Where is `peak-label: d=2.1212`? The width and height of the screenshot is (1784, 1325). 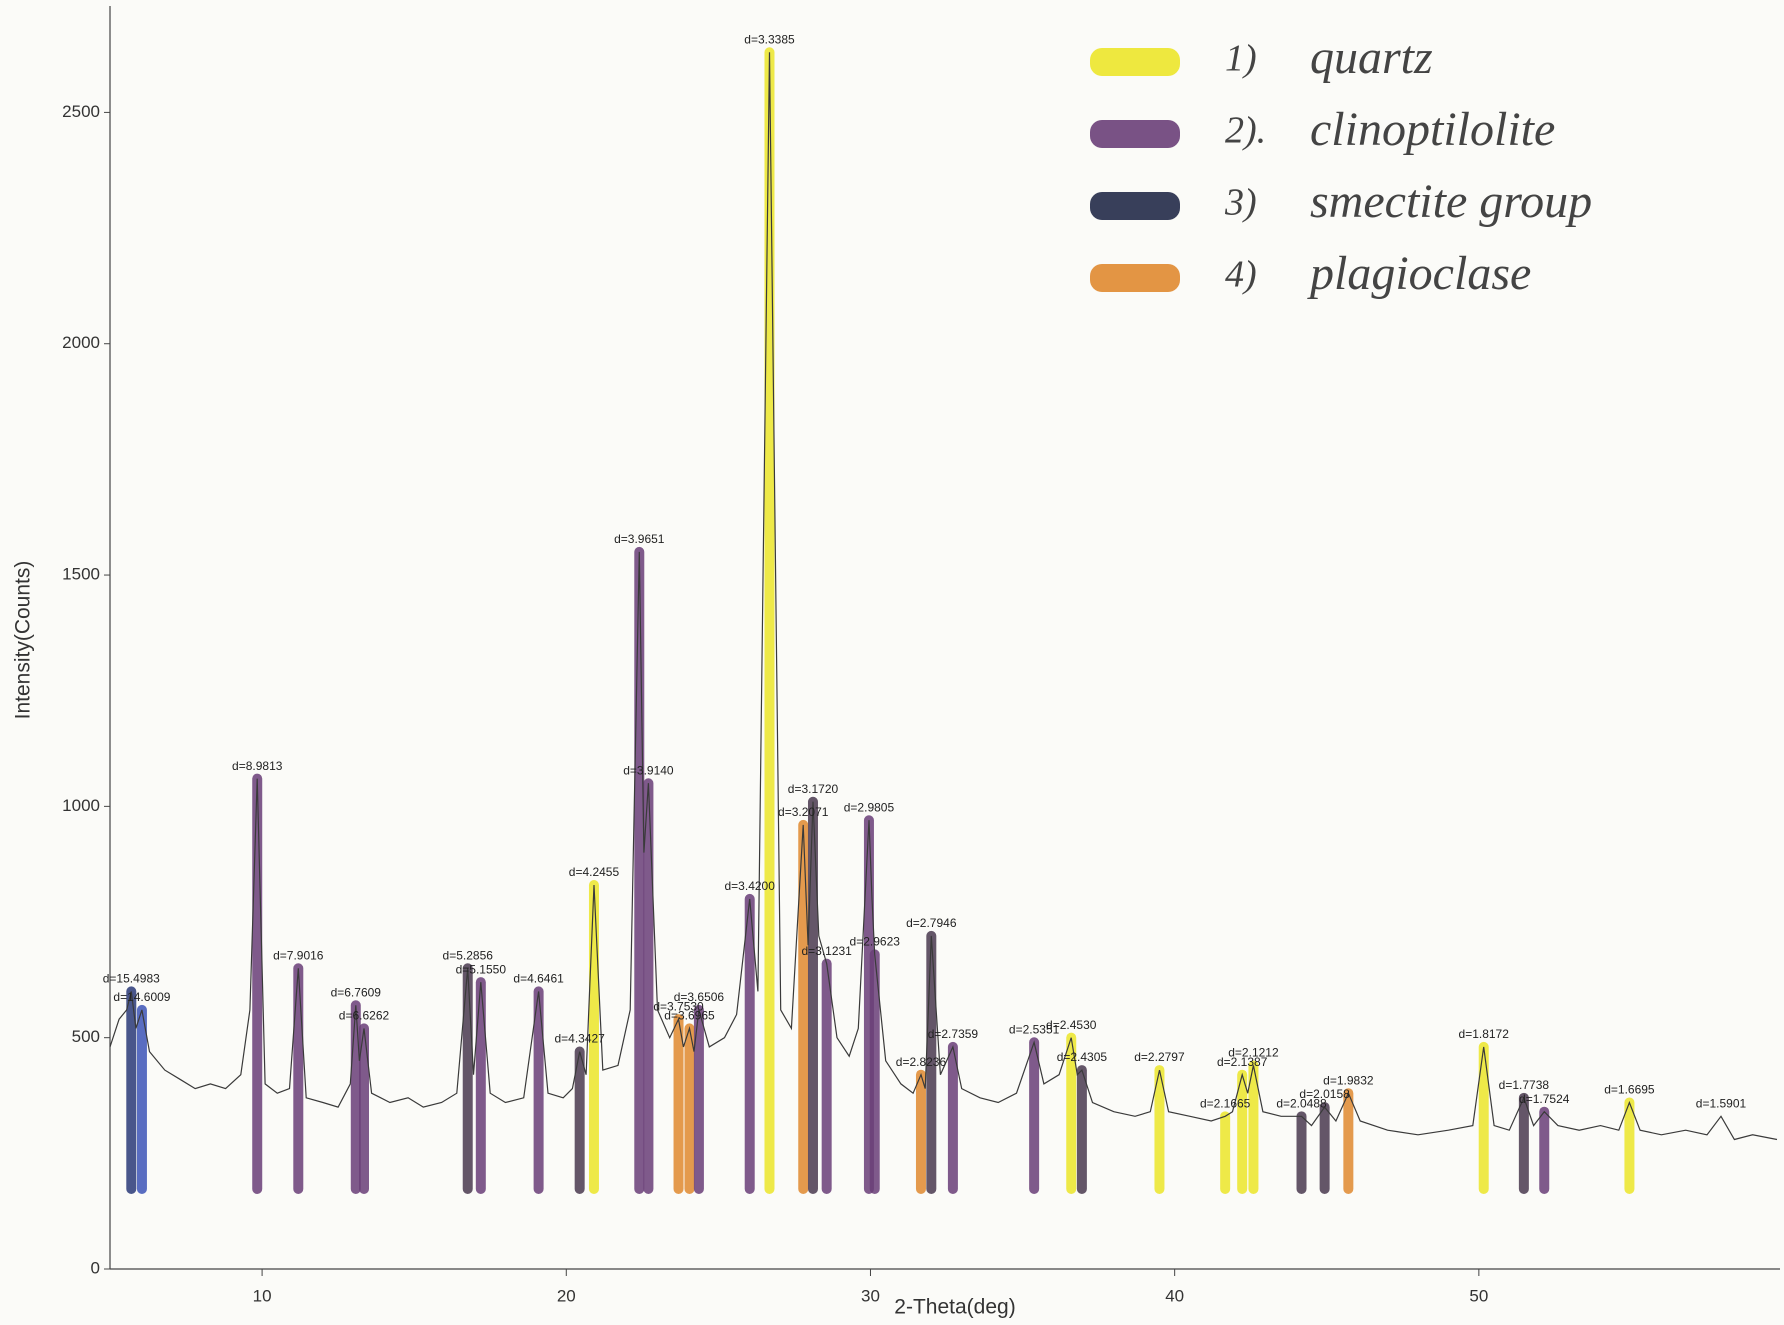 peak-label: d=2.1212 is located at coordinates (1253, 1053).